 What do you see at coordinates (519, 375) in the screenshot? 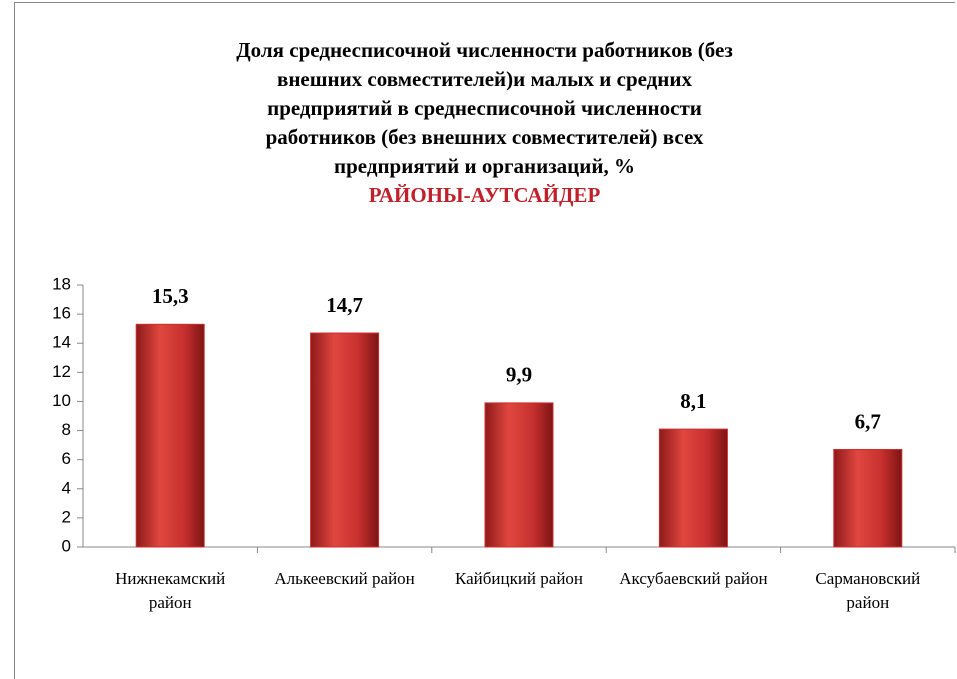
I see `value-label: 9,9` at bounding box center [519, 375].